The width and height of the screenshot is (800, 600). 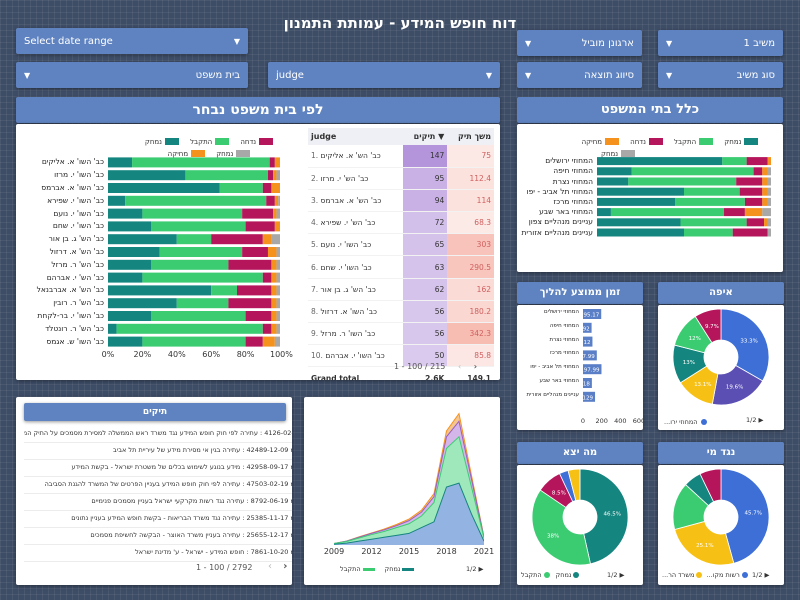 I want to click on table-row: 1. כב' הש' א. אליקים 147 75, so click(x=401, y=156).